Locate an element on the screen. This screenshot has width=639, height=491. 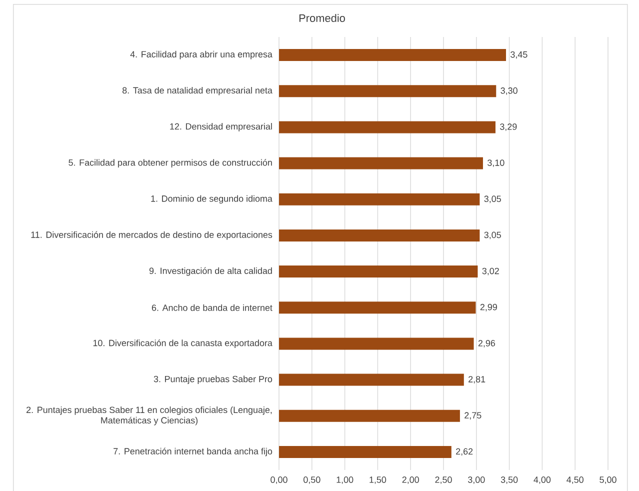
x-tick-label: 3,50 is located at coordinates (509, 480).